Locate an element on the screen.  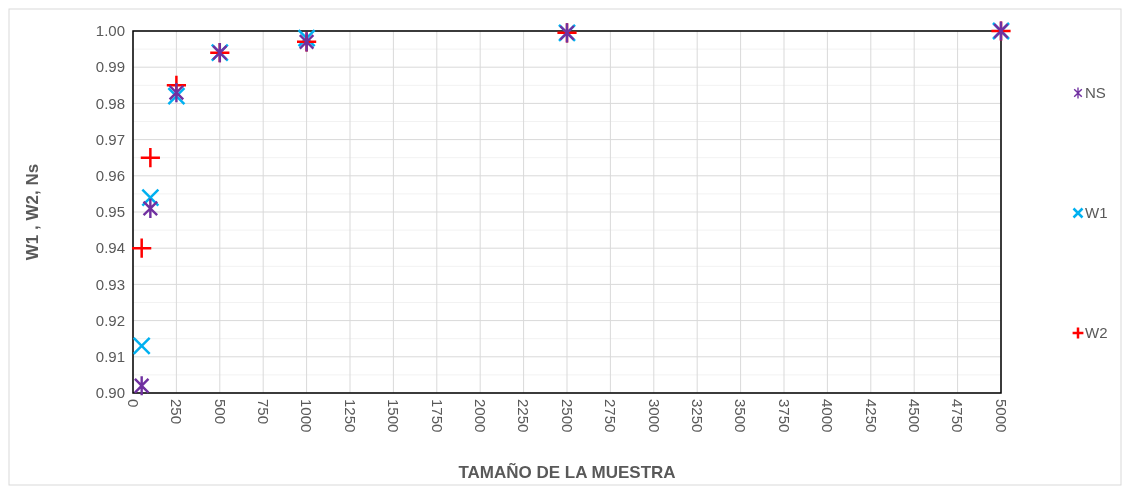
x-tick-label: 2000 is located at coordinates (480, 416).